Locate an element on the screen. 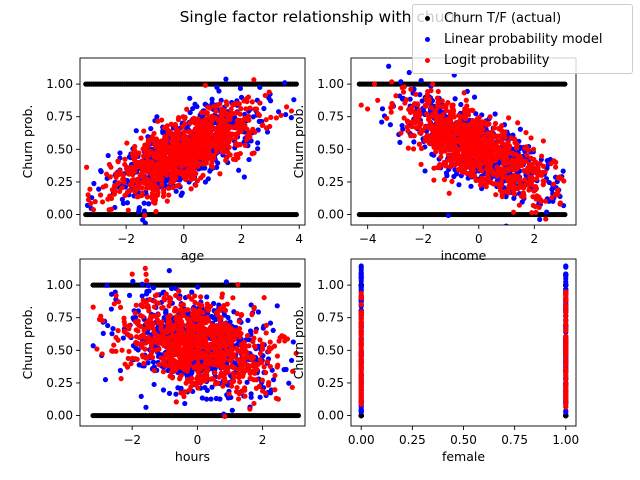 The image size is (640, 480). scatter-points is located at coordinates (462, 151).